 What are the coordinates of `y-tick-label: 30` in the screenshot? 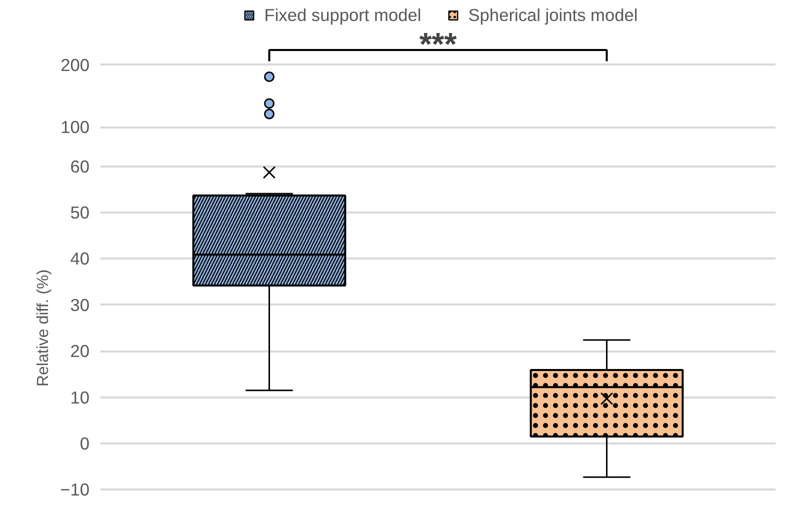 It's located at (80, 304).